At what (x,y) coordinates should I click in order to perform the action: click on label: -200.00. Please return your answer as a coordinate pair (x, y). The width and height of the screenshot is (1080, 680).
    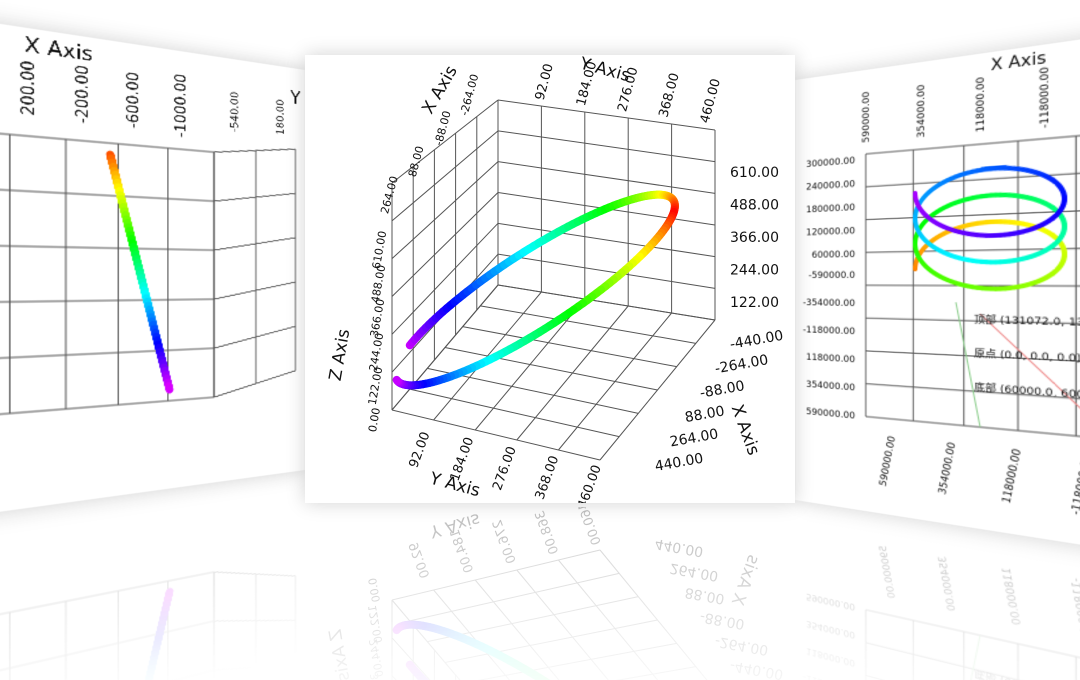
    Looking at the image, I should click on (82, 94).